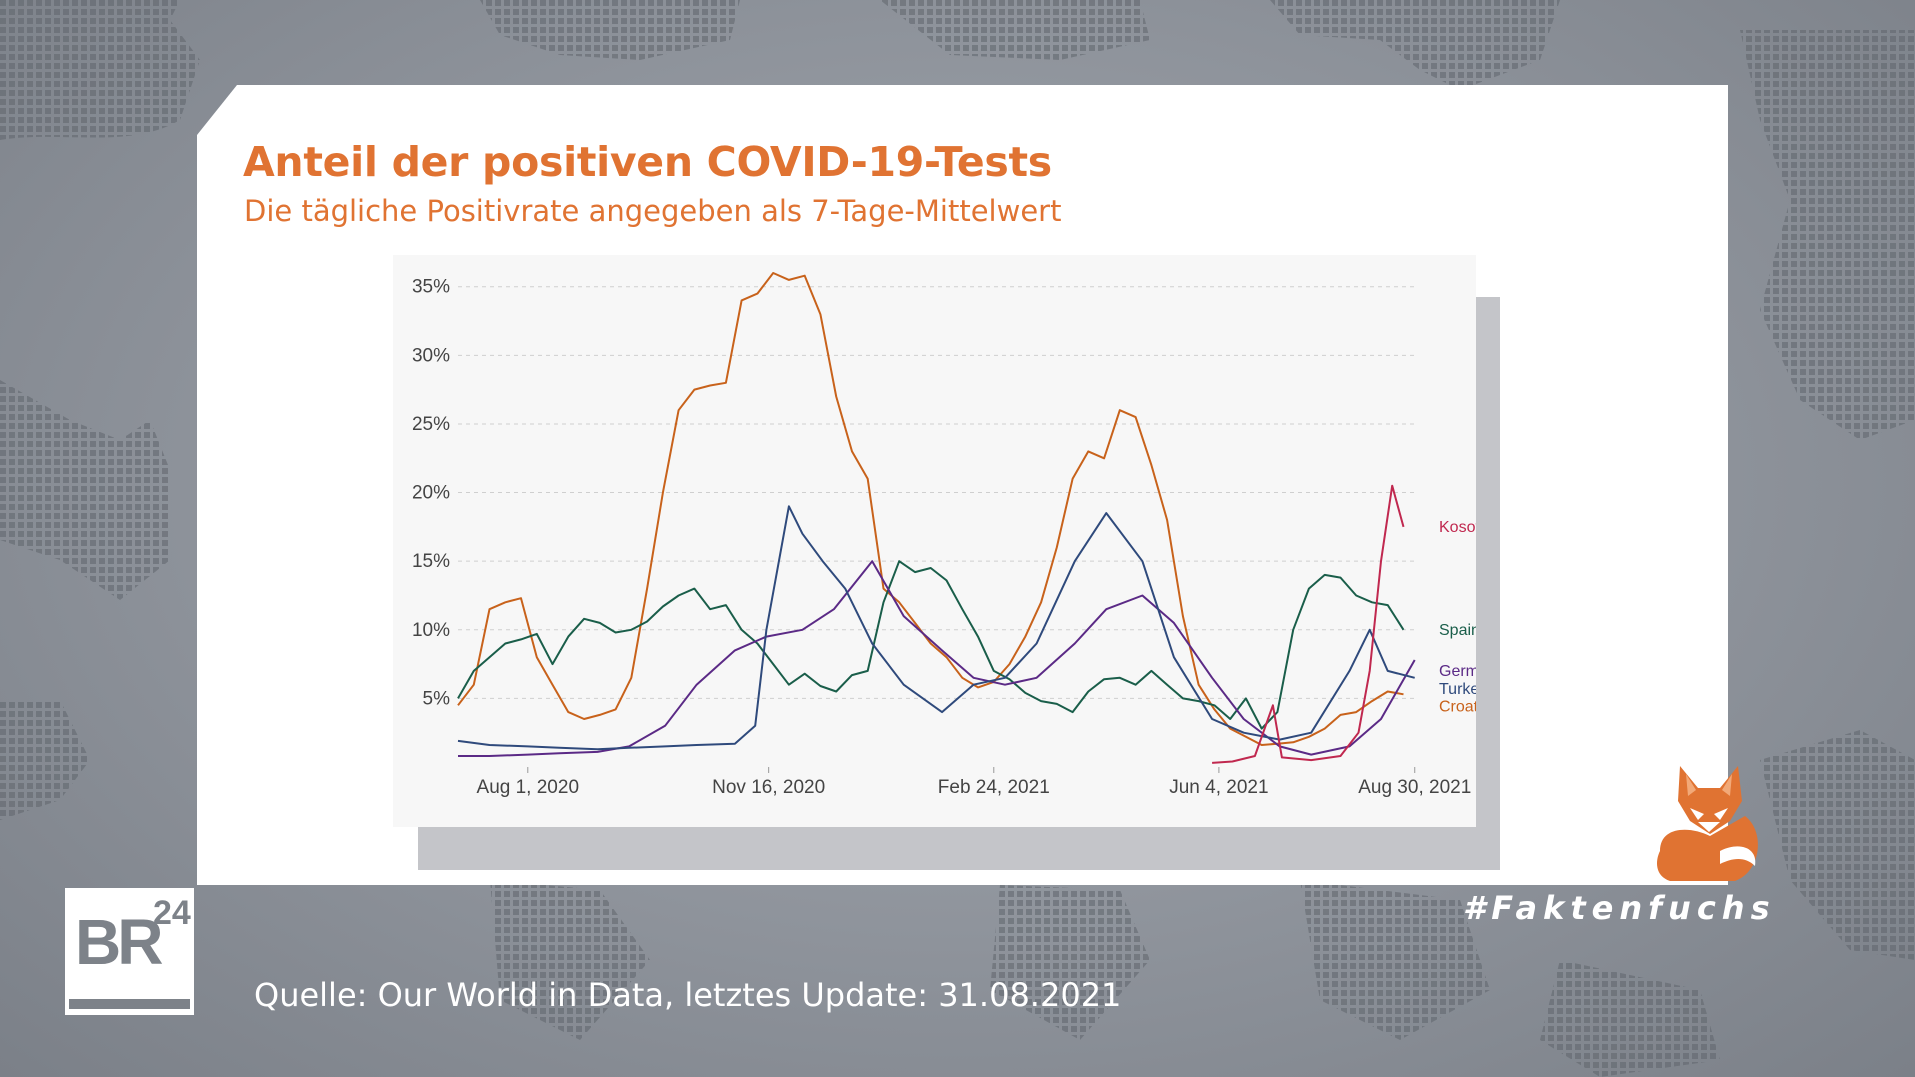  What do you see at coordinates (1414, 787) in the screenshot?
I see `x-tick-label: Aug 30, 2021` at bounding box center [1414, 787].